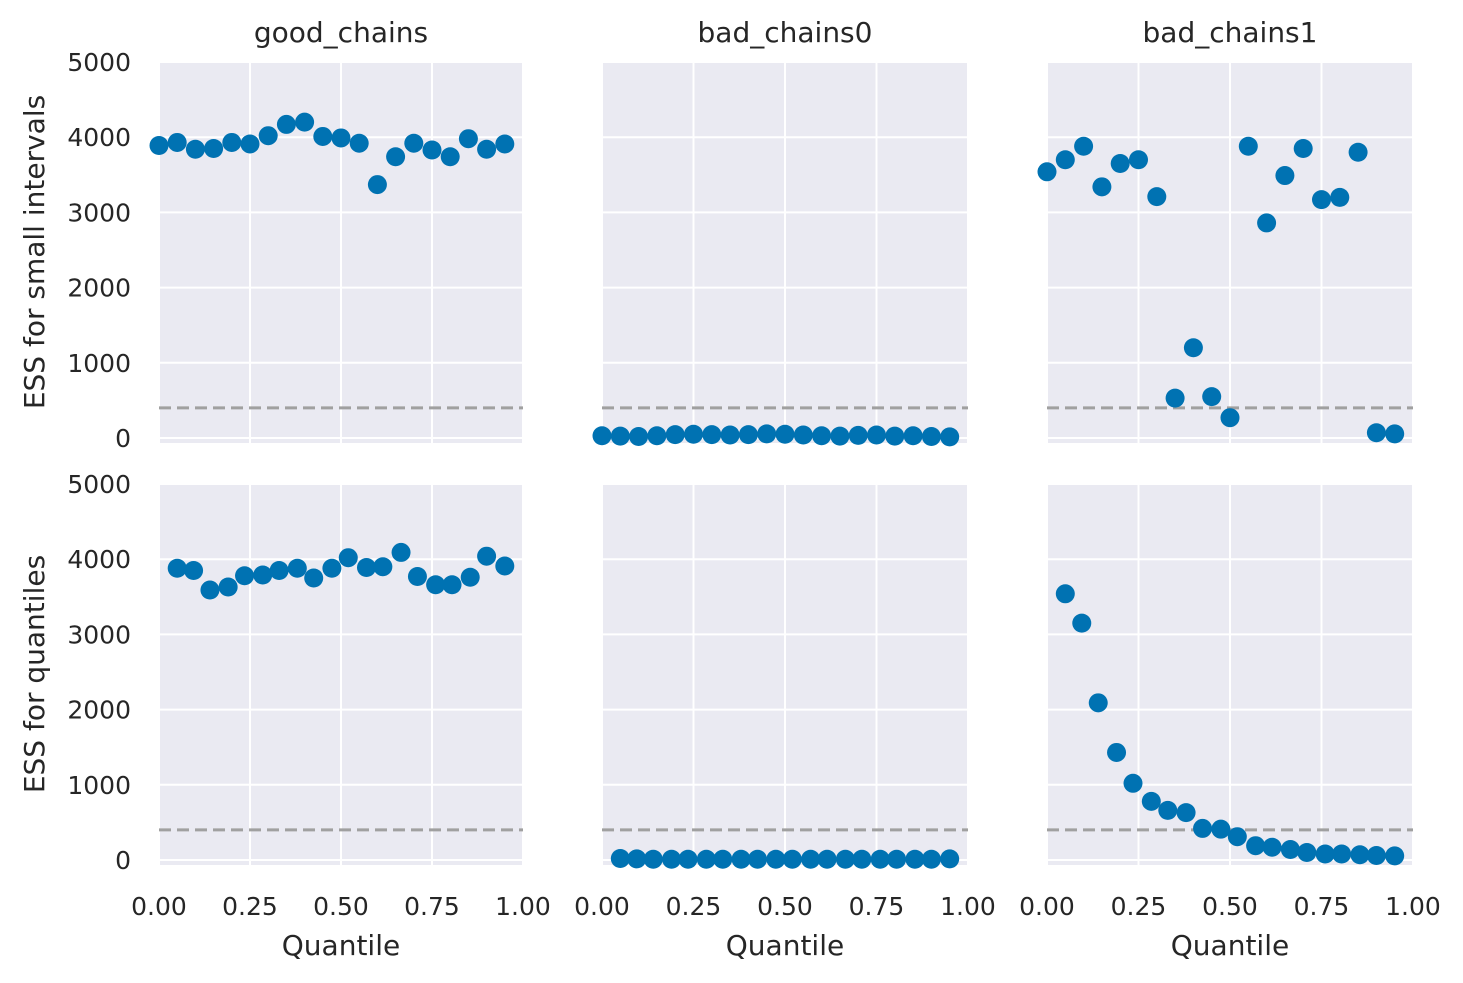 This screenshot has width=1463, height=983. What do you see at coordinates (968, 906) in the screenshot?
I see `x-tick-label: 1.00` at bounding box center [968, 906].